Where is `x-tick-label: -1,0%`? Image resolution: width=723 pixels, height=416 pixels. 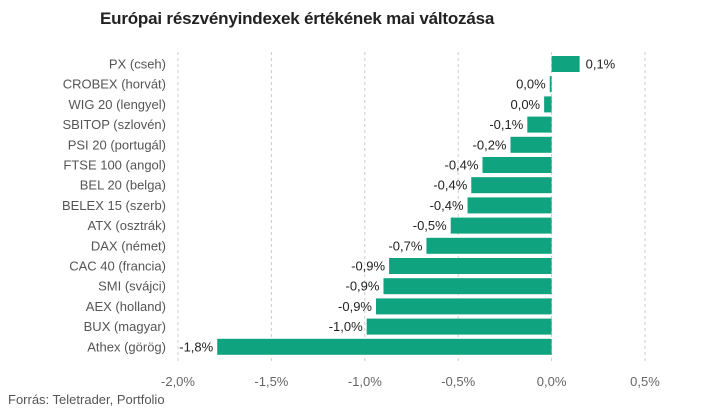 x-tick-label: -1,0% is located at coordinates (365, 381).